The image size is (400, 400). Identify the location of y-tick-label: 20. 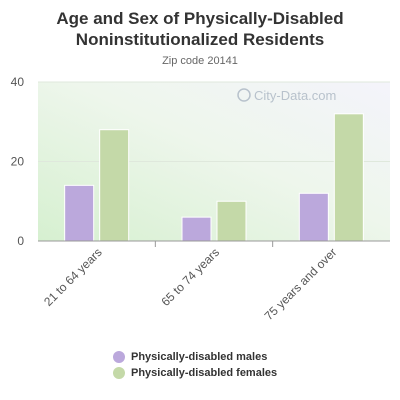
(18, 162).